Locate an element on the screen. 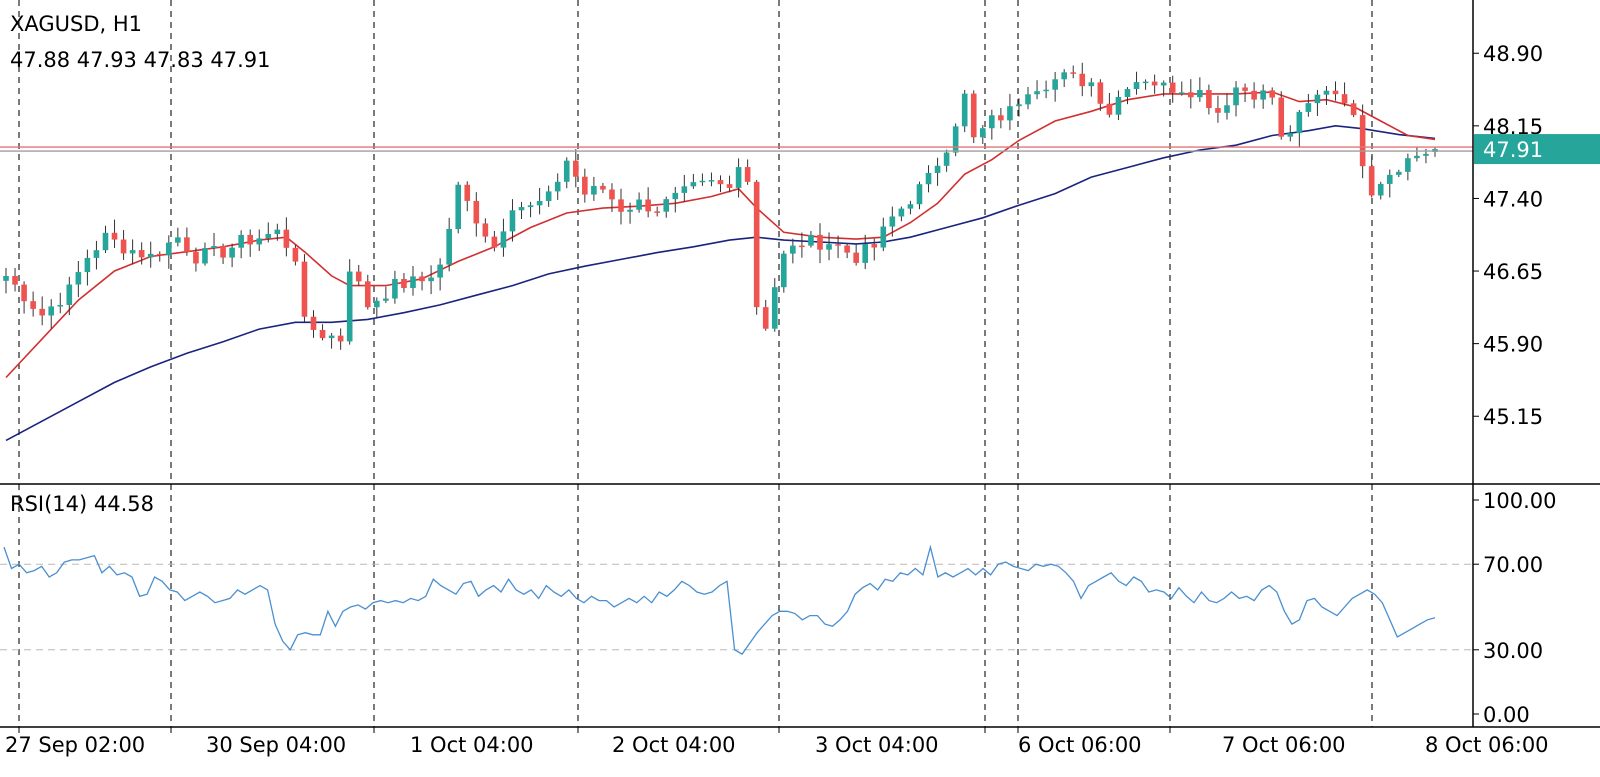 The height and width of the screenshot is (777, 1600). time-tick-label: 8 Oct 06:00 is located at coordinates (1487, 745).